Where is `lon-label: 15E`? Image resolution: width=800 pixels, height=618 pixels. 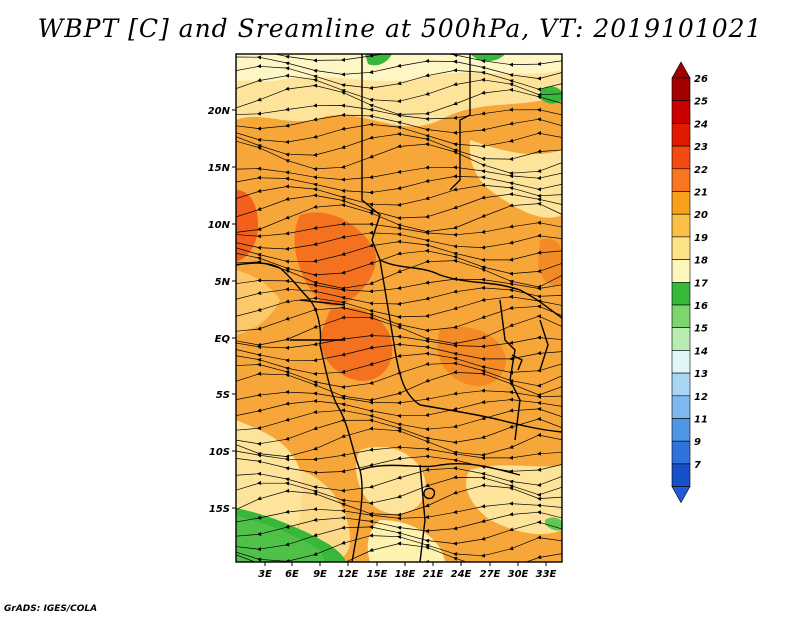 lon-label: 15E is located at coordinates (377, 574).